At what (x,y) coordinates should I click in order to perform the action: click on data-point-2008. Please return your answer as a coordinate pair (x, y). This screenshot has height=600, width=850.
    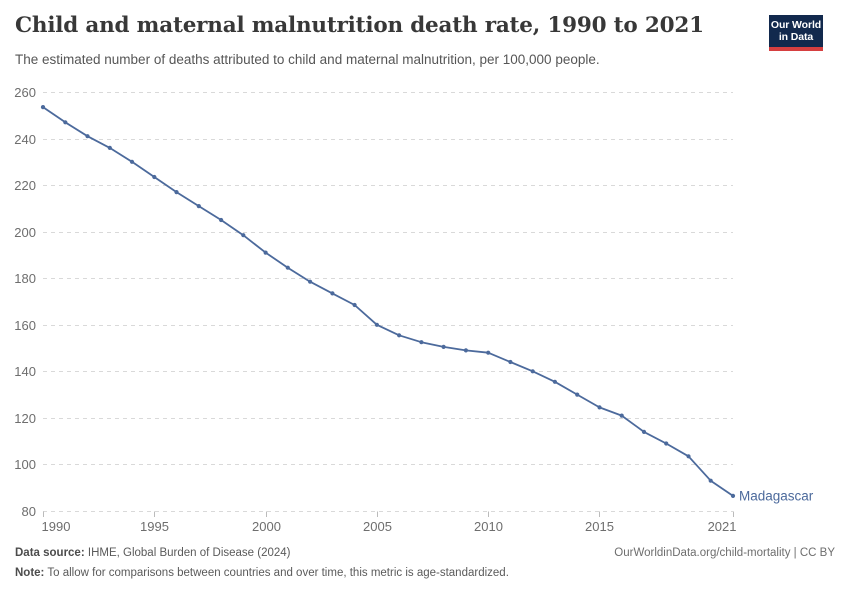
    Looking at the image, I should click on (443, 346).